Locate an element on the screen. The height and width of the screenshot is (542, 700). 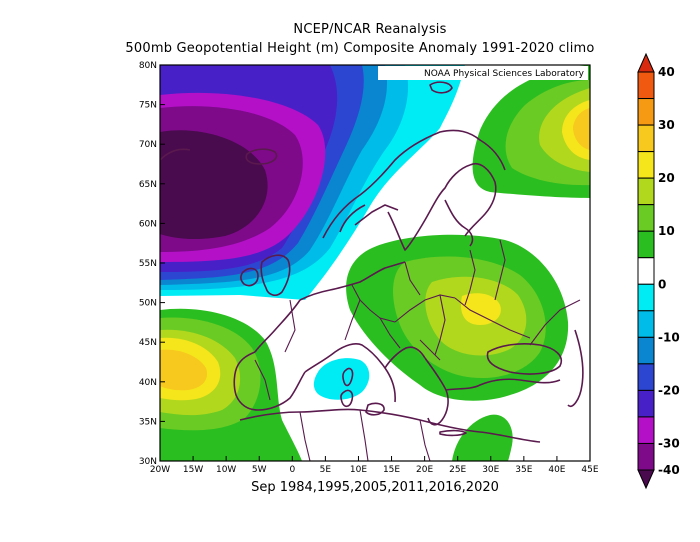
composite-dates: Sep 1984,1995,2005,2011,2016,2020 is located at coordinates (375, 487).